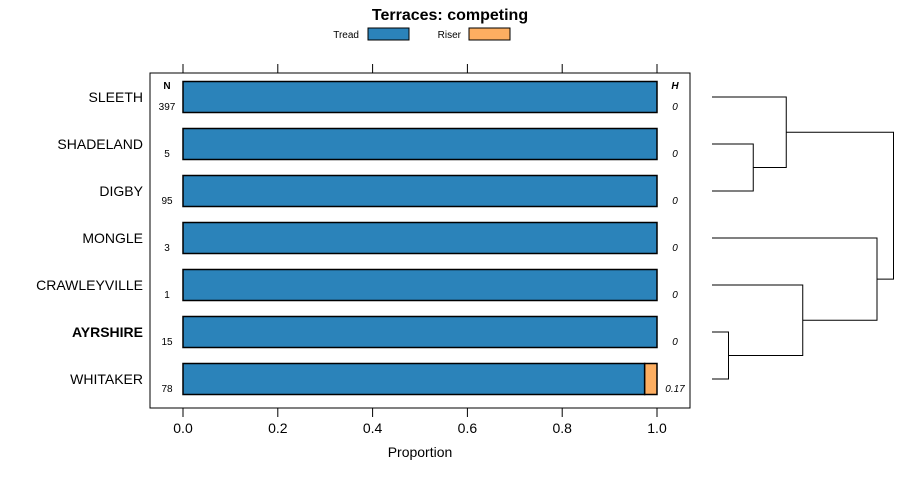 This screenshot has height=480, width=900. What do you see at coordinates (121, 191) in the screenshot?
I see `category-label: DIGBY` at bounding box center [121, 191].